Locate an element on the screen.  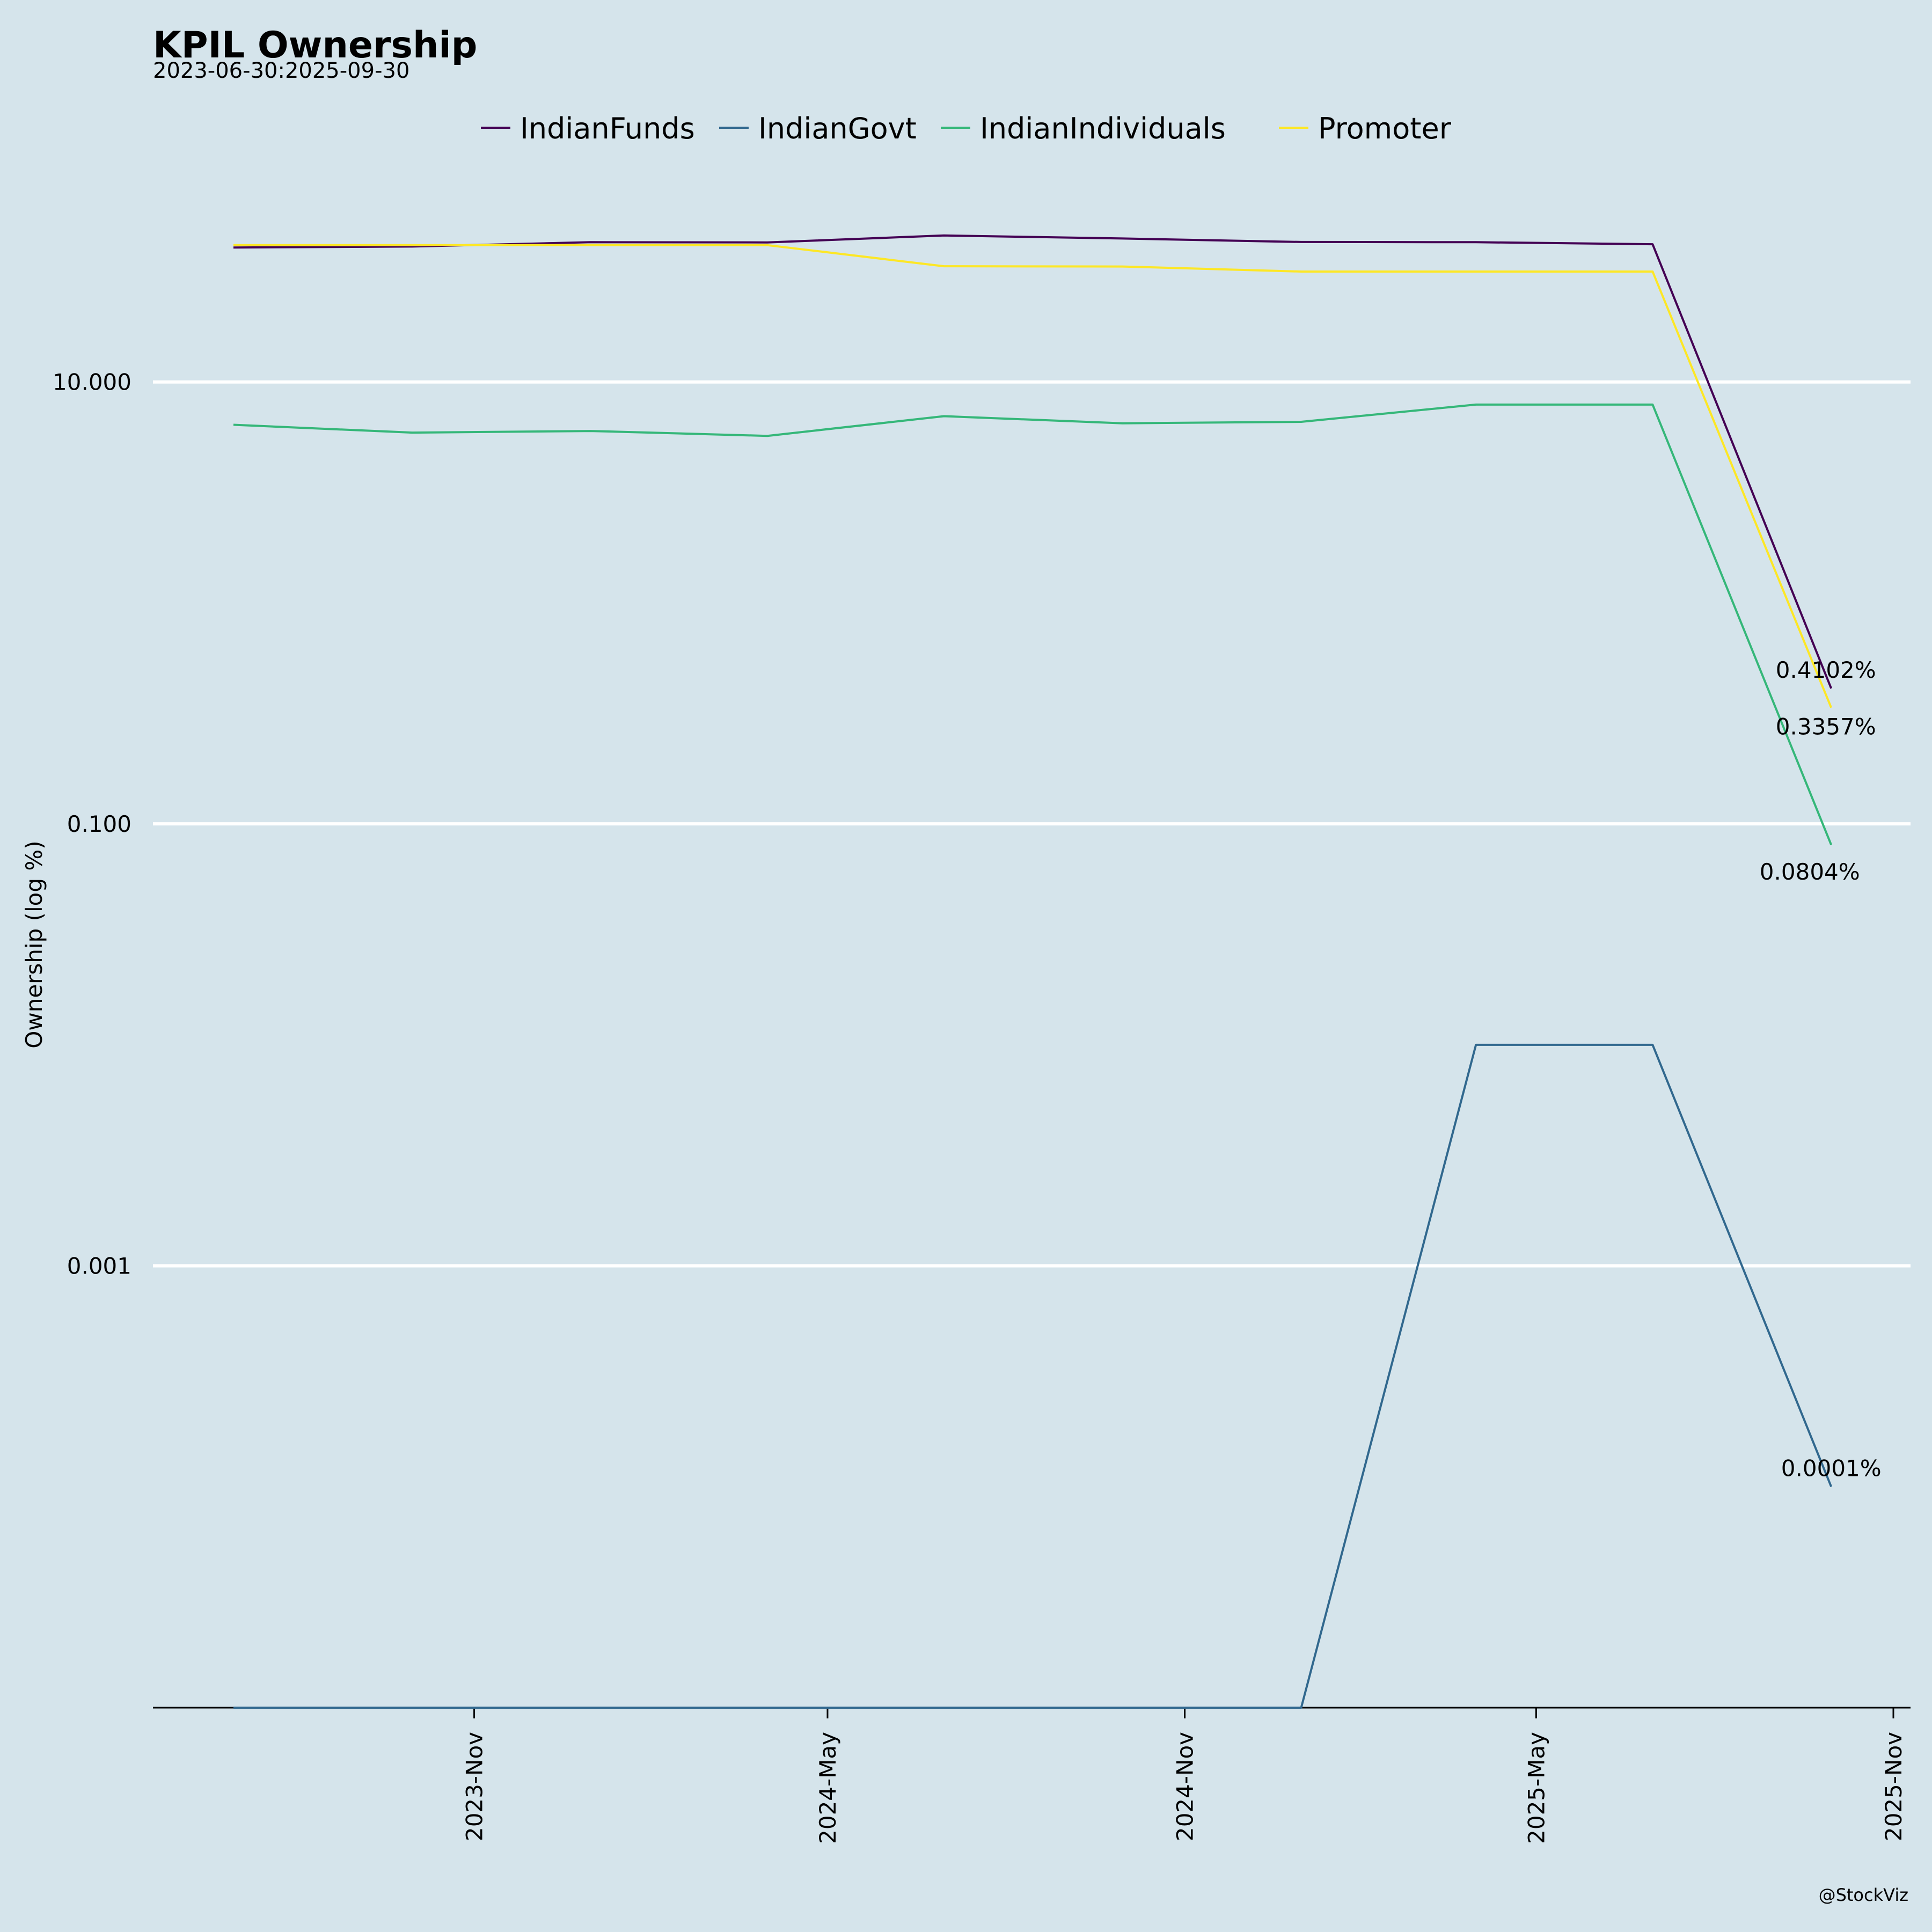
y-axis-ticks: 10.000 0.100 0.001 is located at coordinates (92, 824).